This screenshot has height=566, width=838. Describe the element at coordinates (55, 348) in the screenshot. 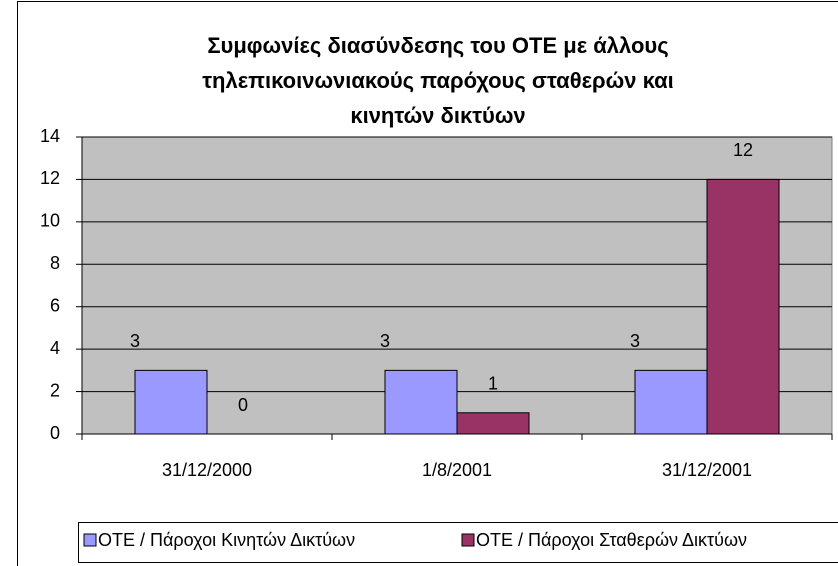

I see `y-tick-label: 4` at that location.